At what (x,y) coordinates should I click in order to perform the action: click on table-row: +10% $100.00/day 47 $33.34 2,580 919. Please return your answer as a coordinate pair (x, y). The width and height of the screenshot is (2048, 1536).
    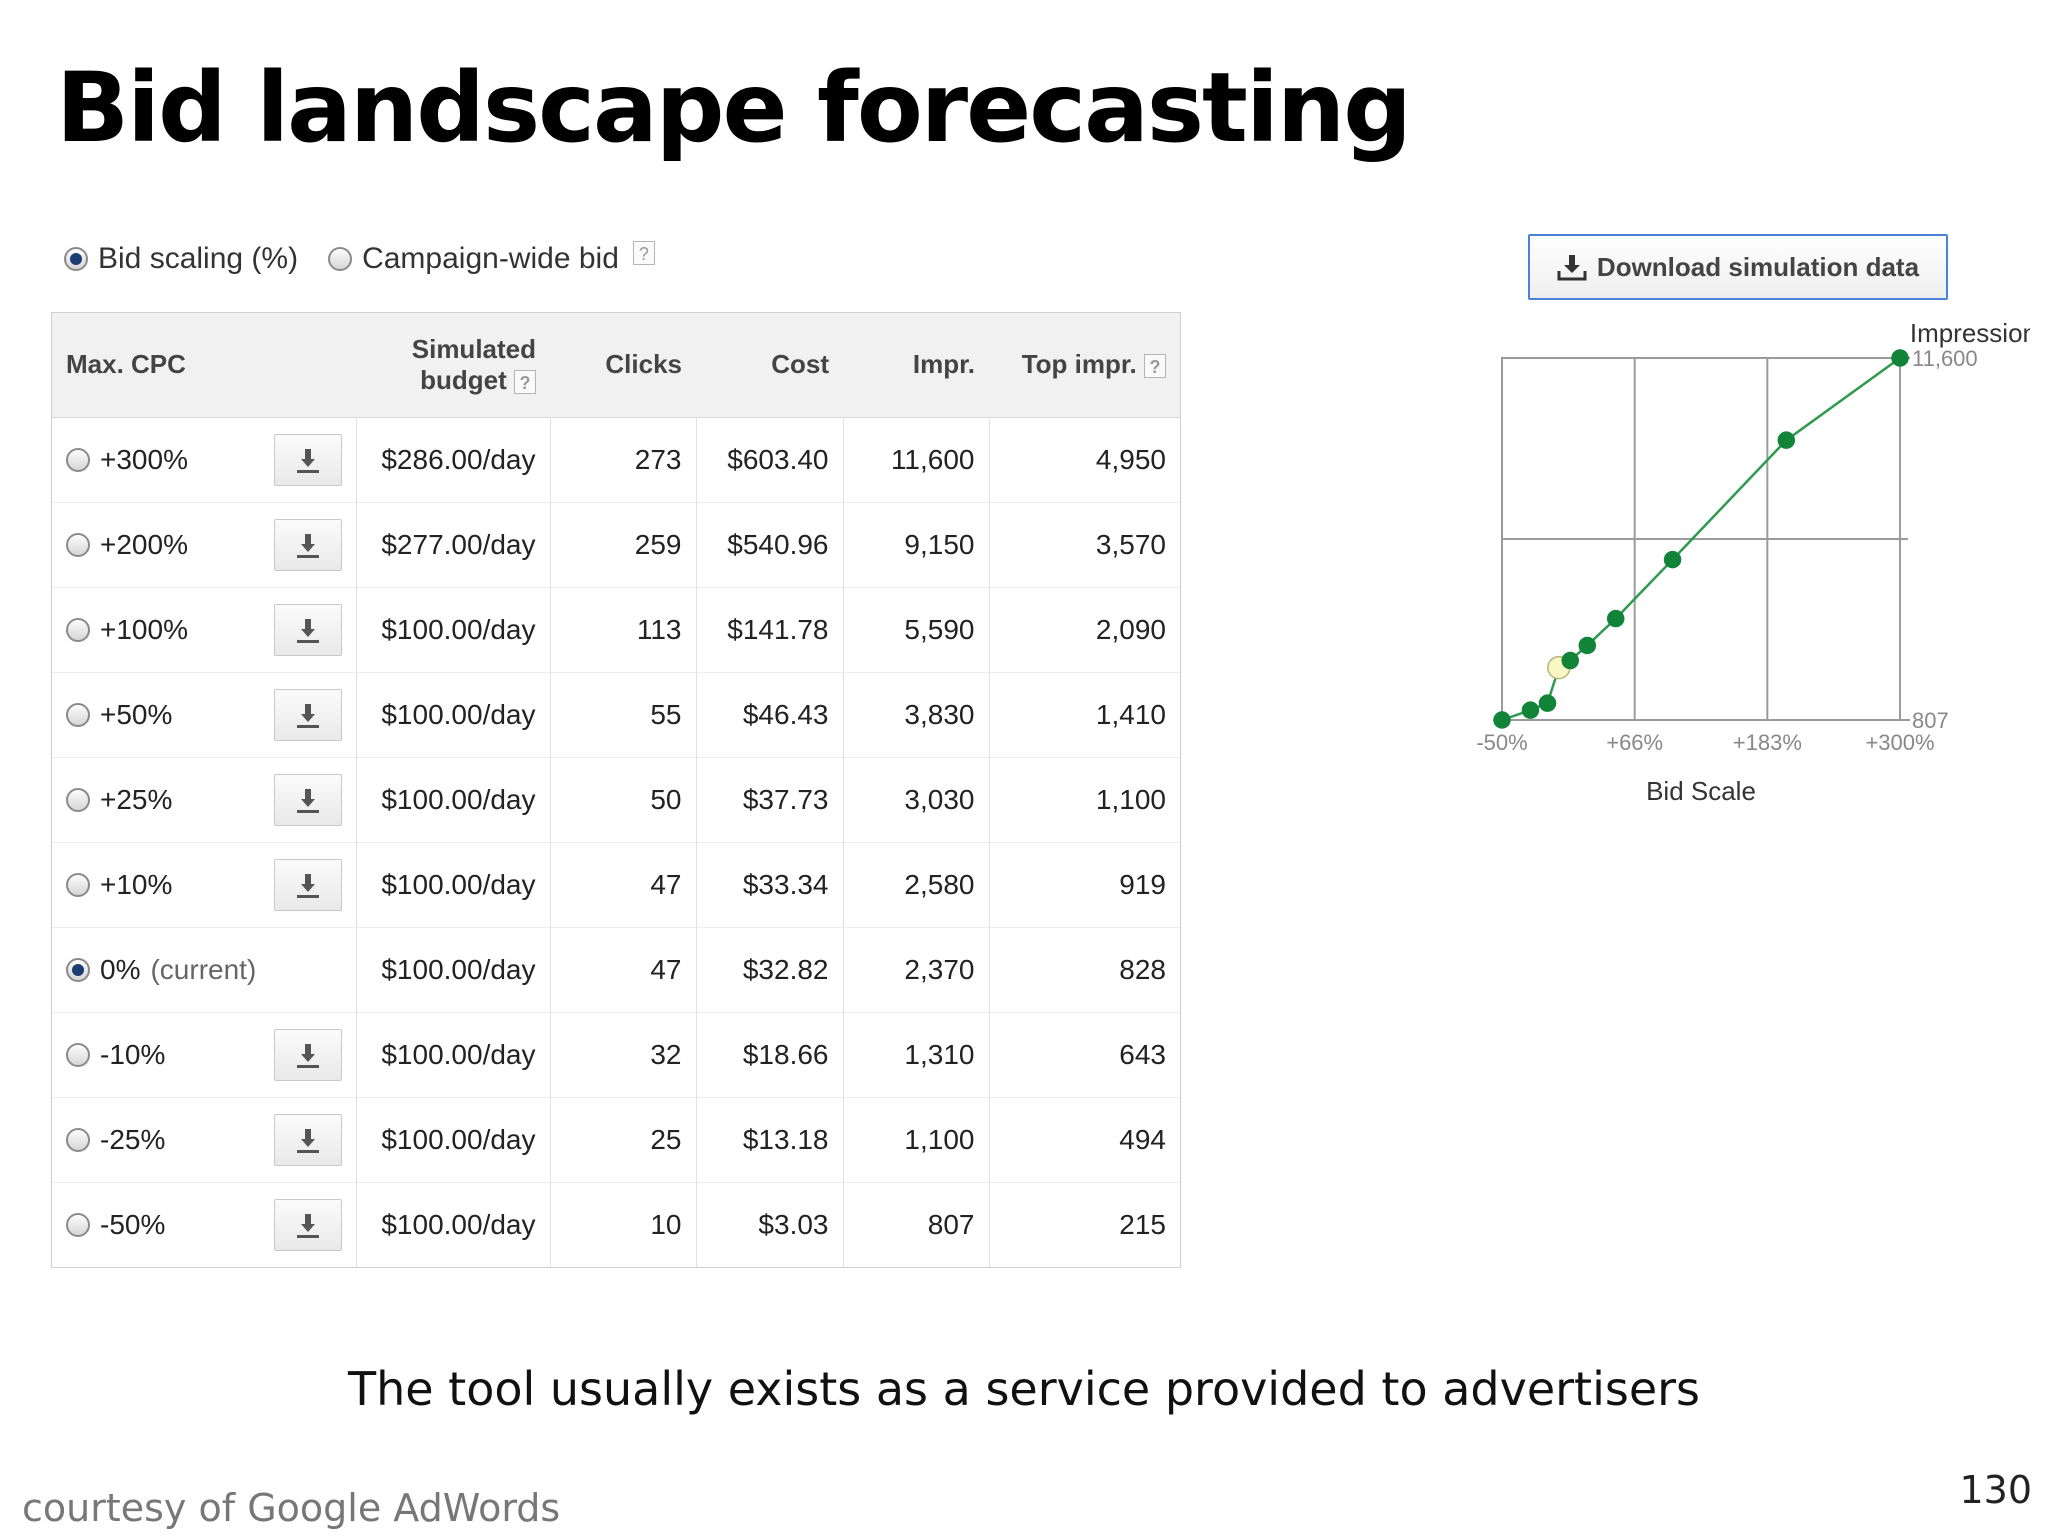
    Looking at the image, I should click on (616, 884).